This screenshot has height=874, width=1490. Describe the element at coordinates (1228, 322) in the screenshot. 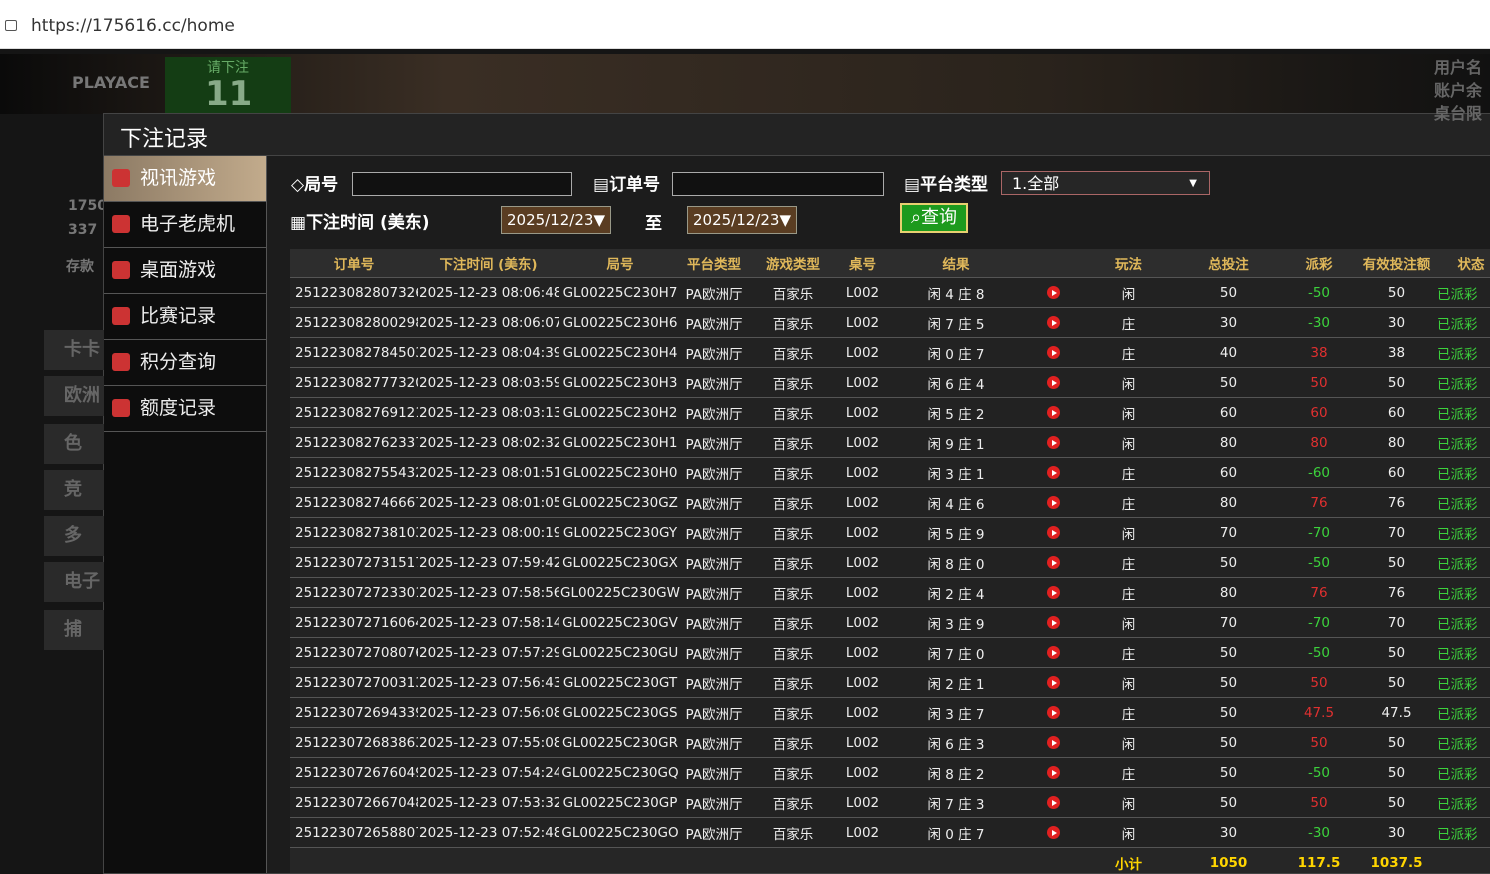

I see `table-cell: 30` at that location.